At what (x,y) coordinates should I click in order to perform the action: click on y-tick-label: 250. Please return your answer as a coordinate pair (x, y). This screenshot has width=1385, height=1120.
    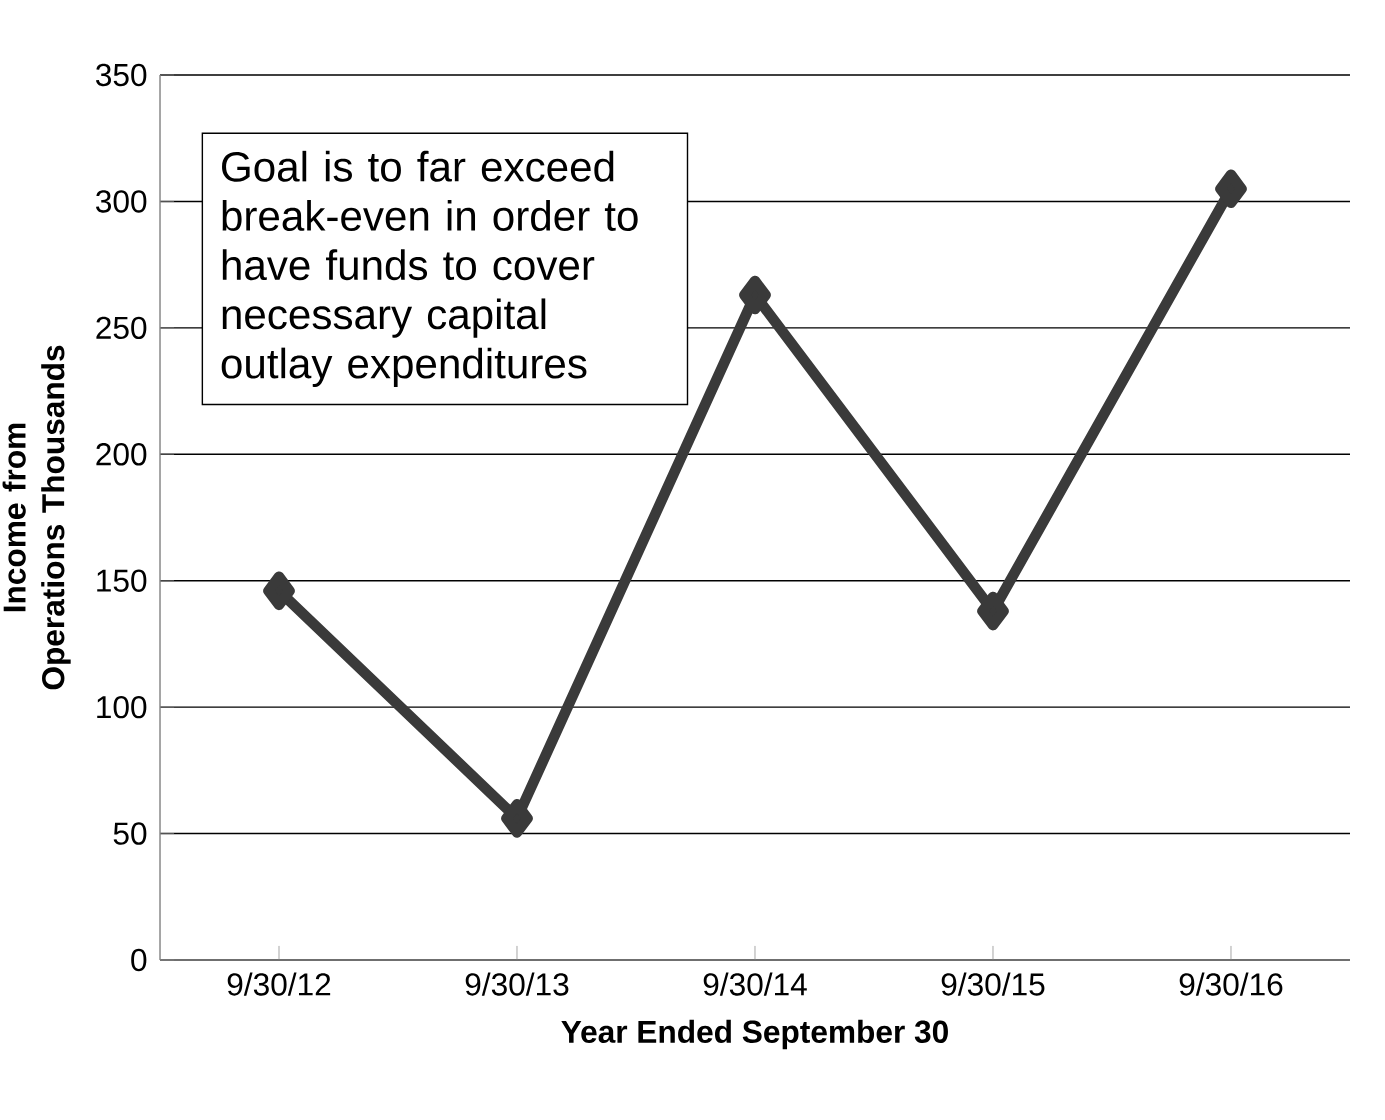
    Looking at the image, I should click on (121, 328).